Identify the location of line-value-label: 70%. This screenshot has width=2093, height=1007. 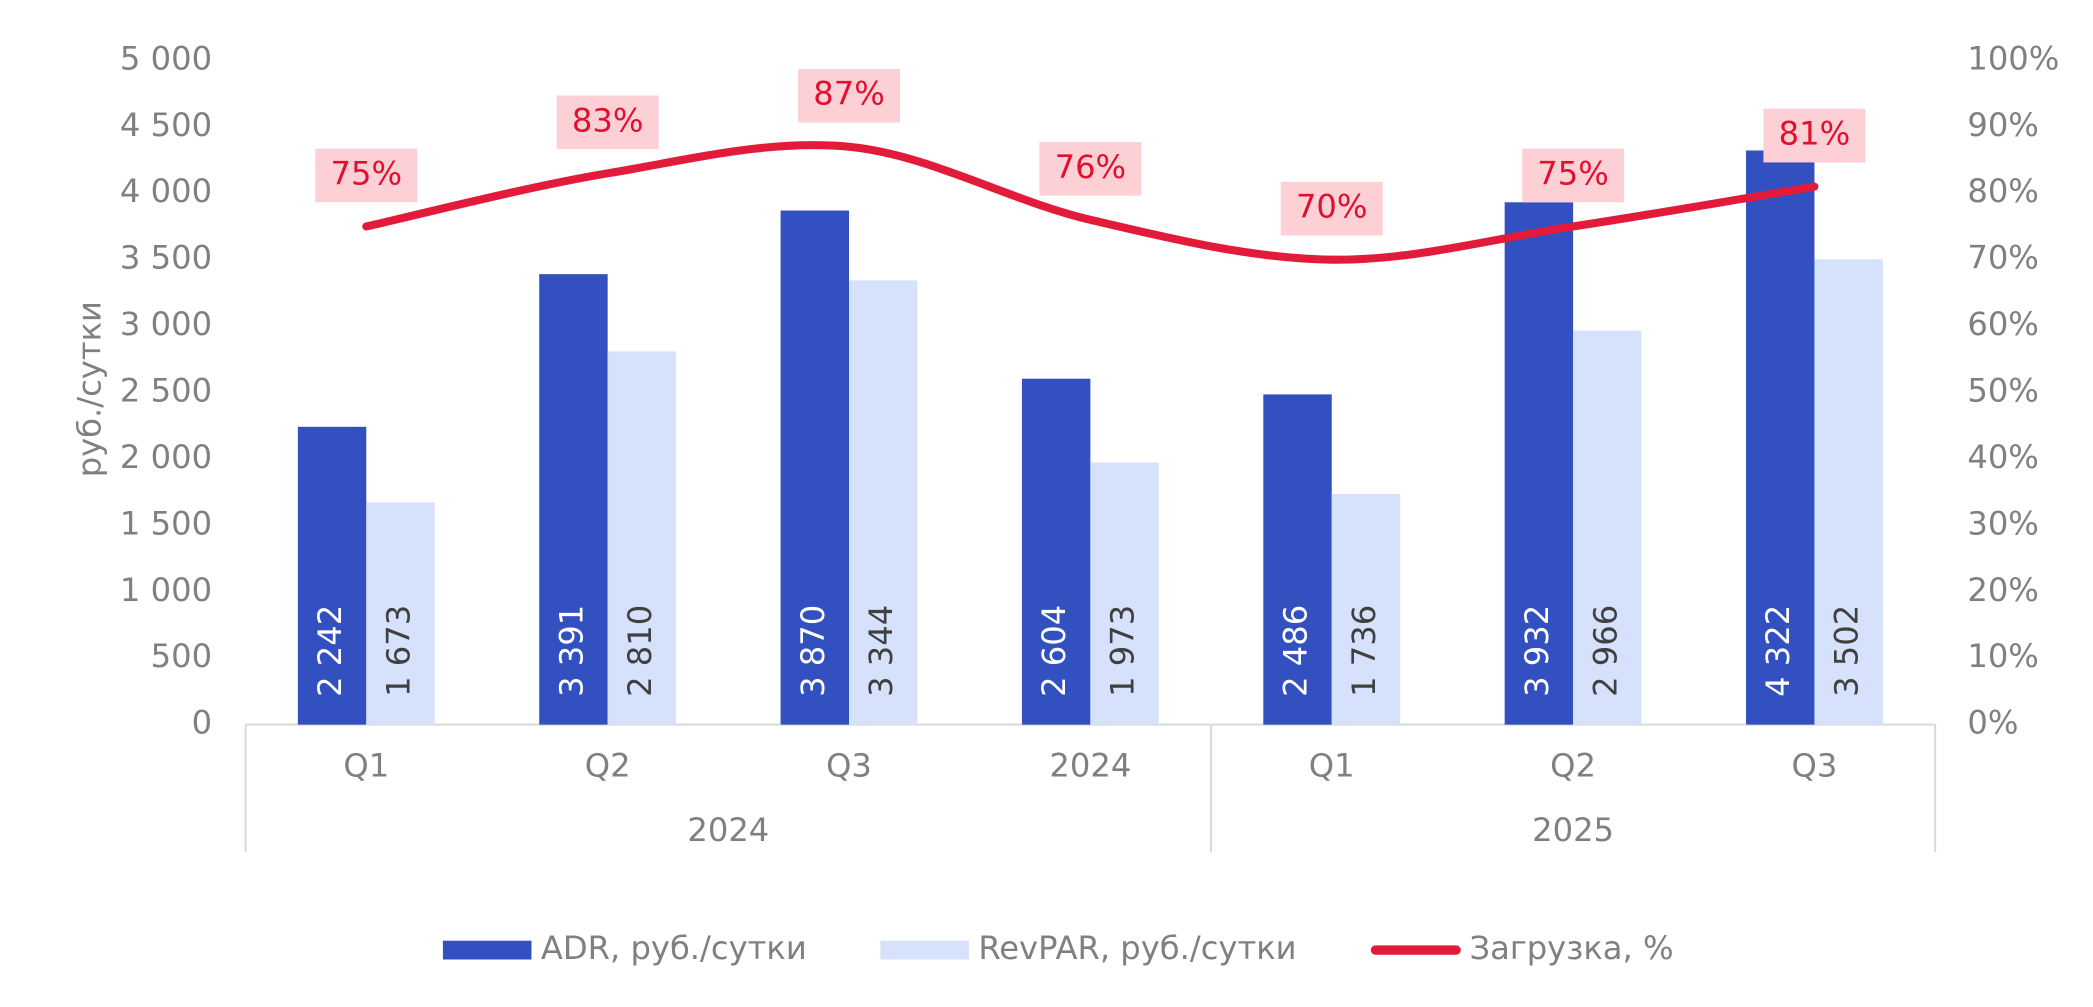
(1332, 207).